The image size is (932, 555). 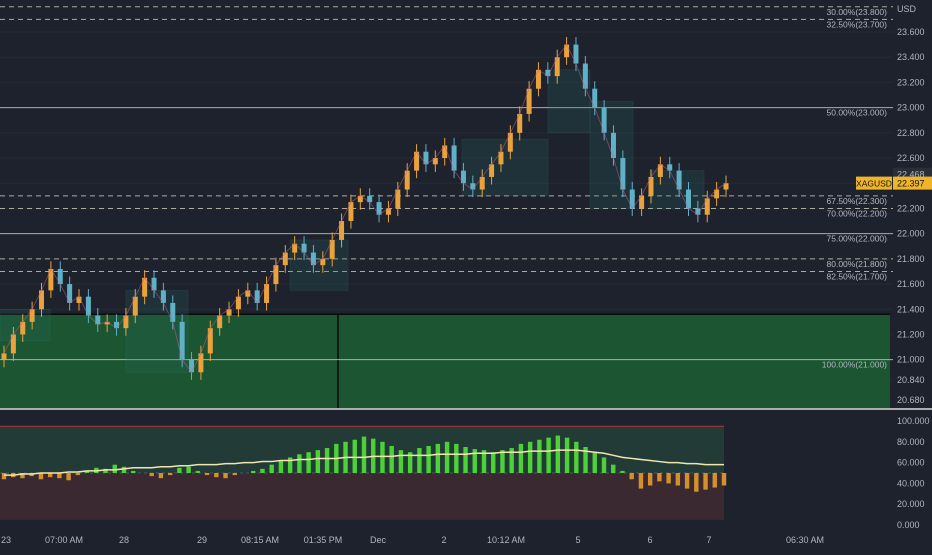 What do you see at coordinates (805, 540) in the screenshot?
I see `time-label-12: 06:30 AM` at bounding box center [805, 540].